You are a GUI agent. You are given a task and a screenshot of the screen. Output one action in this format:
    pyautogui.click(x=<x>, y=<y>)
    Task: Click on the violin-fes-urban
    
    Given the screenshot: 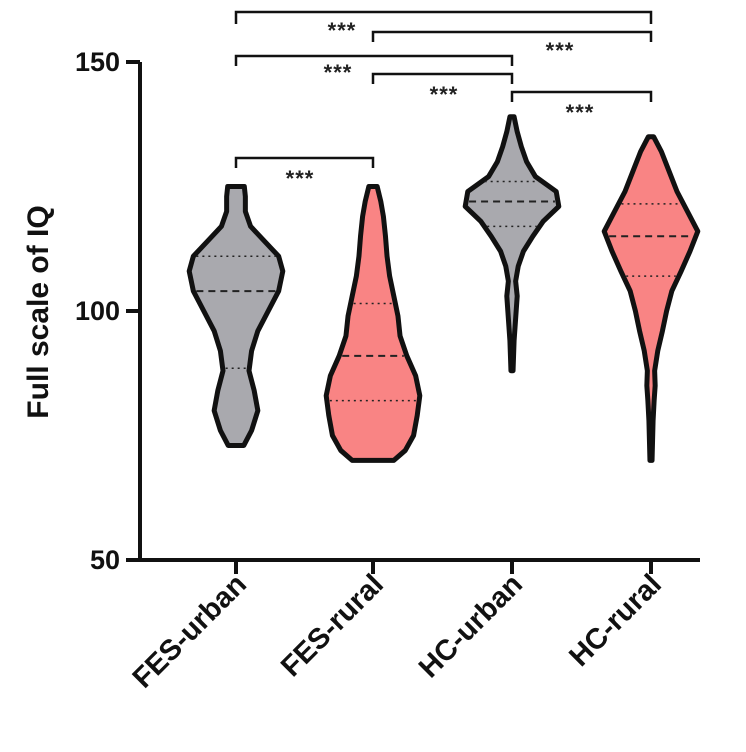 What is the action you would take?
    pyautogui.click(x=236, y=316)
    